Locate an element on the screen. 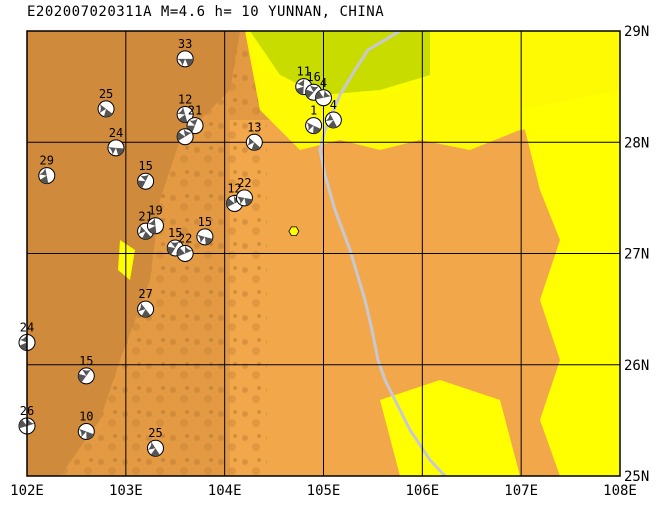 The width and height of the screenshot is (669, 505). lat-tick-label: 25N is located at coordinates (636, 477).